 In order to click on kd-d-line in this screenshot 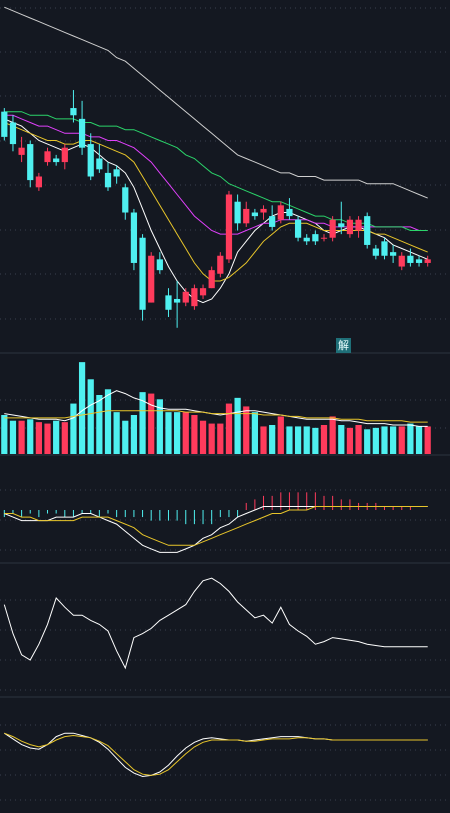, I will do `click(216, 754)`.